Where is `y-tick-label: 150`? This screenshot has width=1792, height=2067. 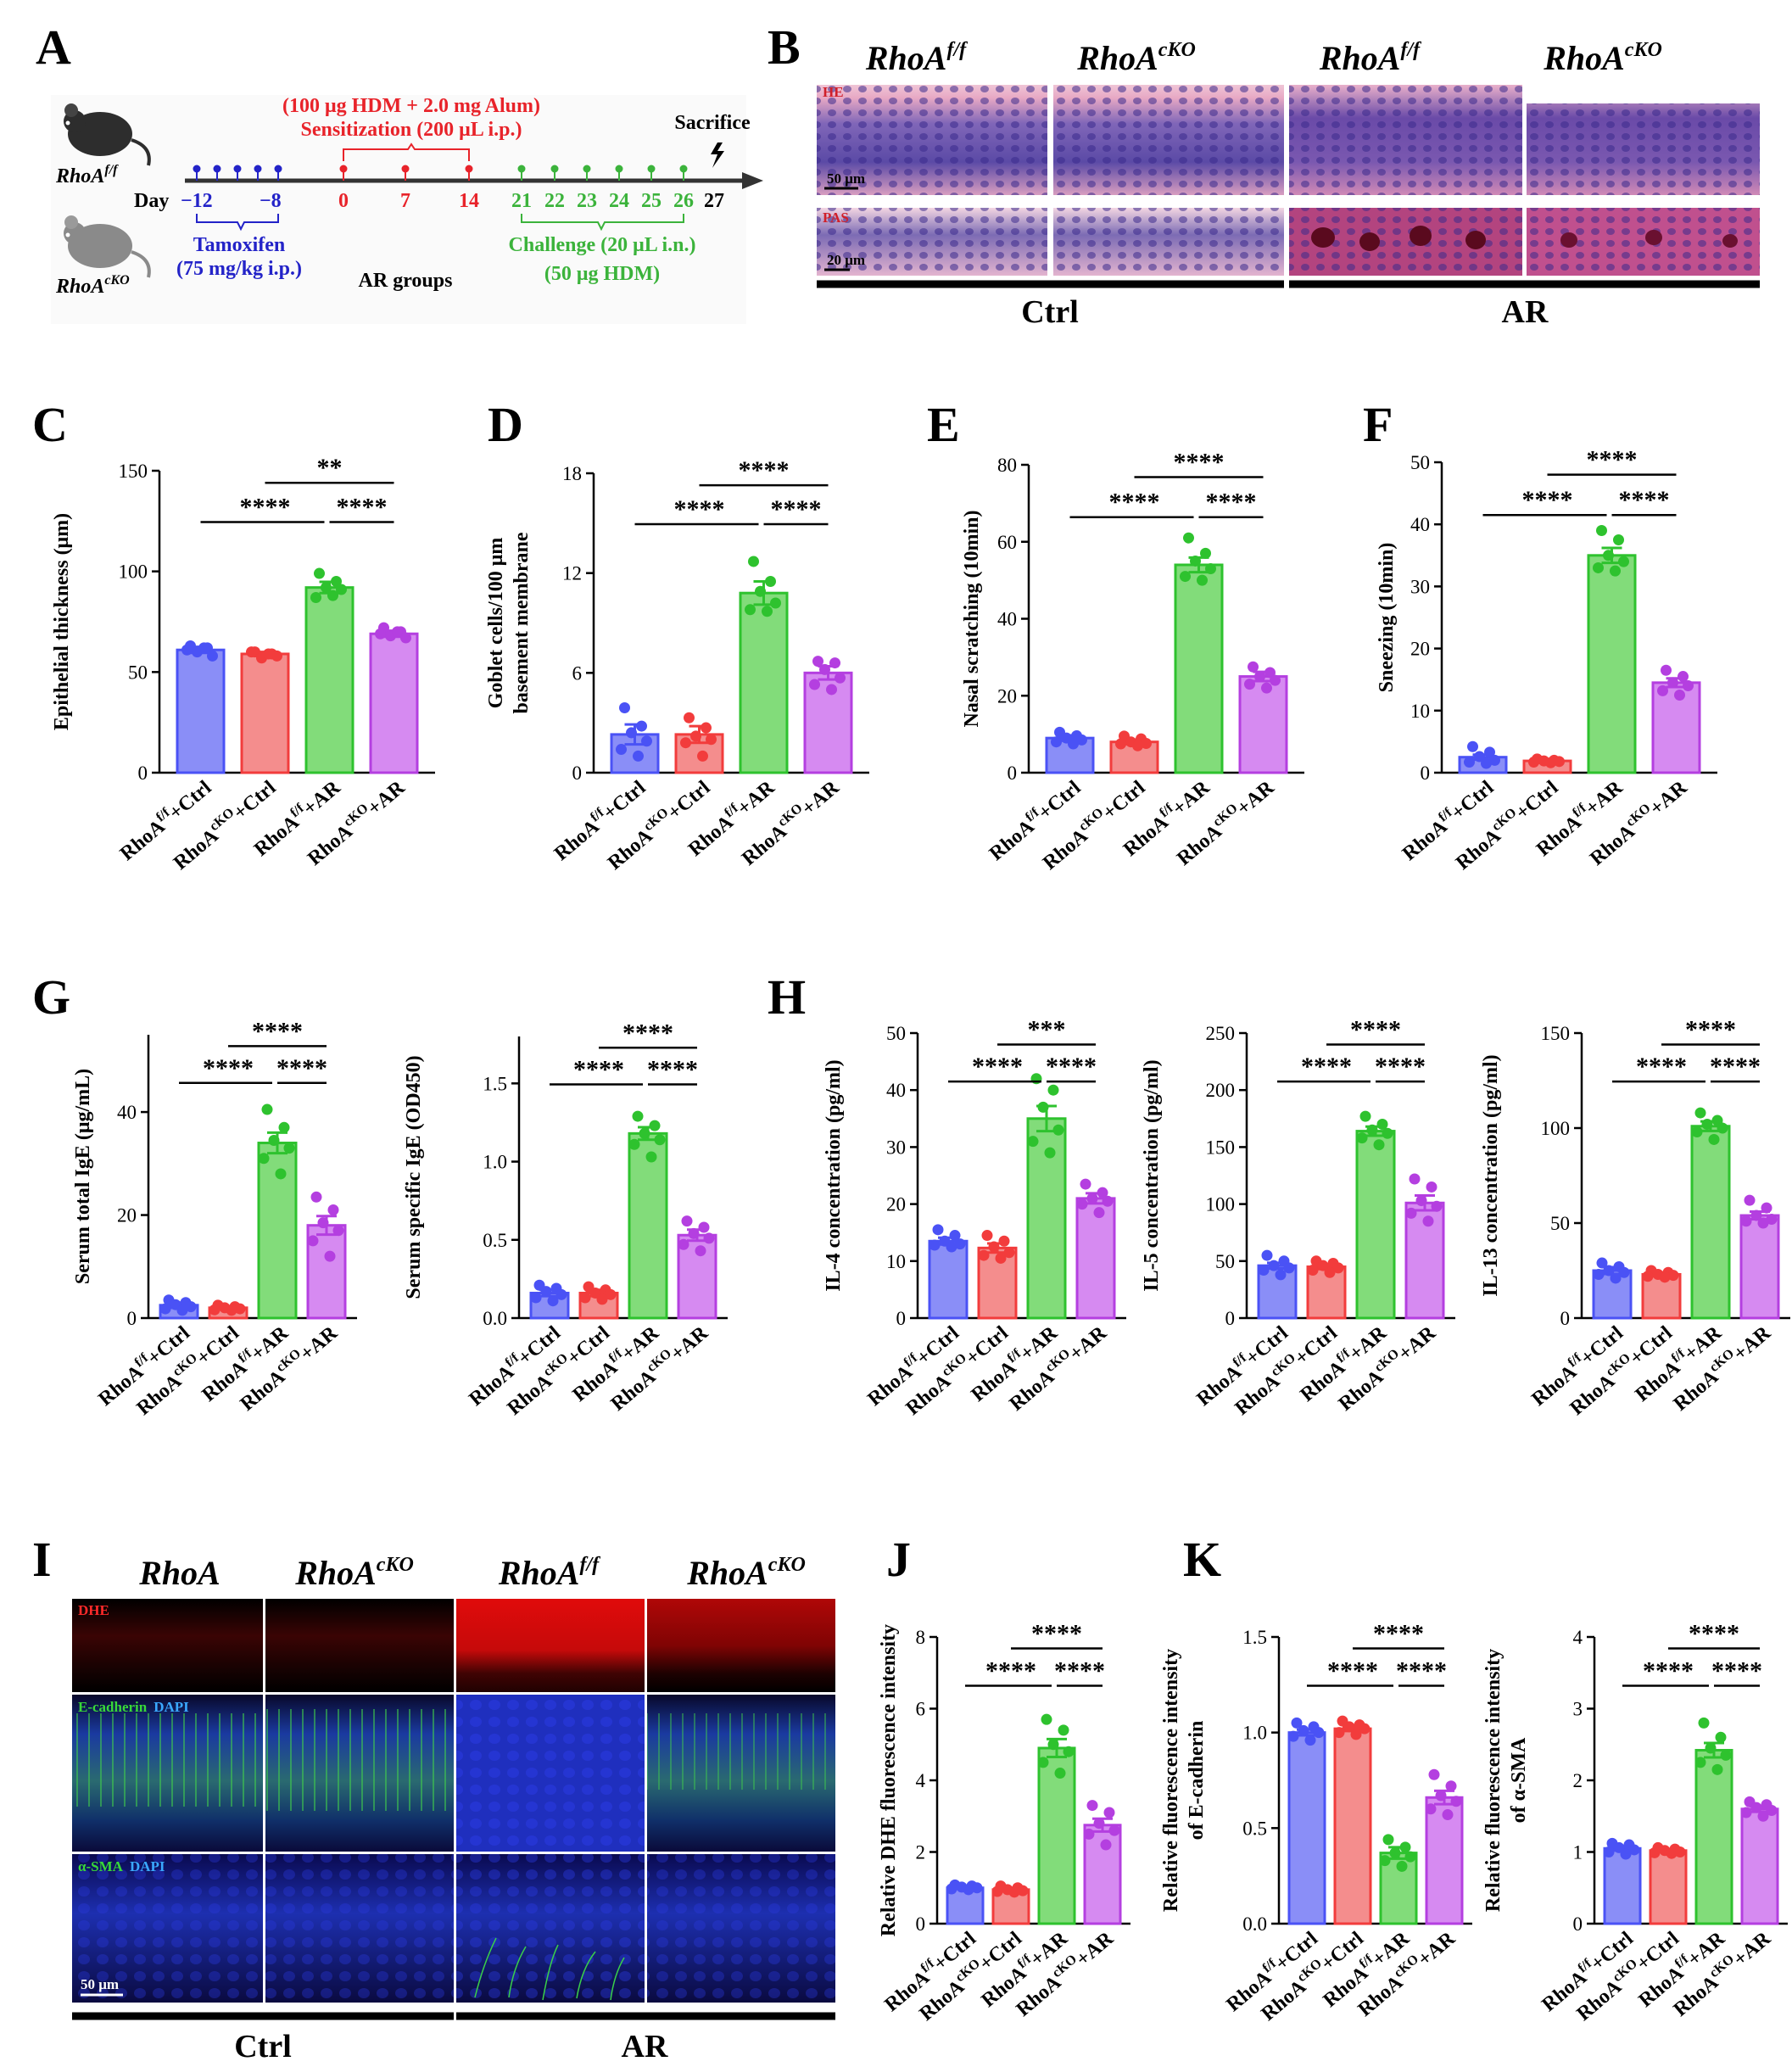
y-tick-label: 150 is located at coordinates (1221, 1147).